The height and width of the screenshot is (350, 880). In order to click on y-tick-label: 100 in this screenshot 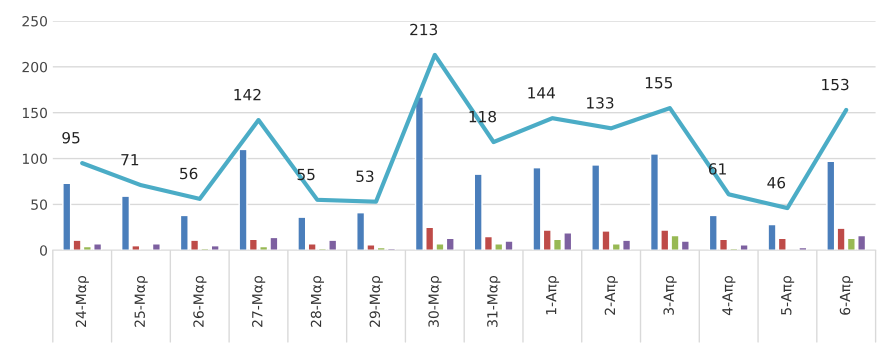, I will do `click(35, 159)`.